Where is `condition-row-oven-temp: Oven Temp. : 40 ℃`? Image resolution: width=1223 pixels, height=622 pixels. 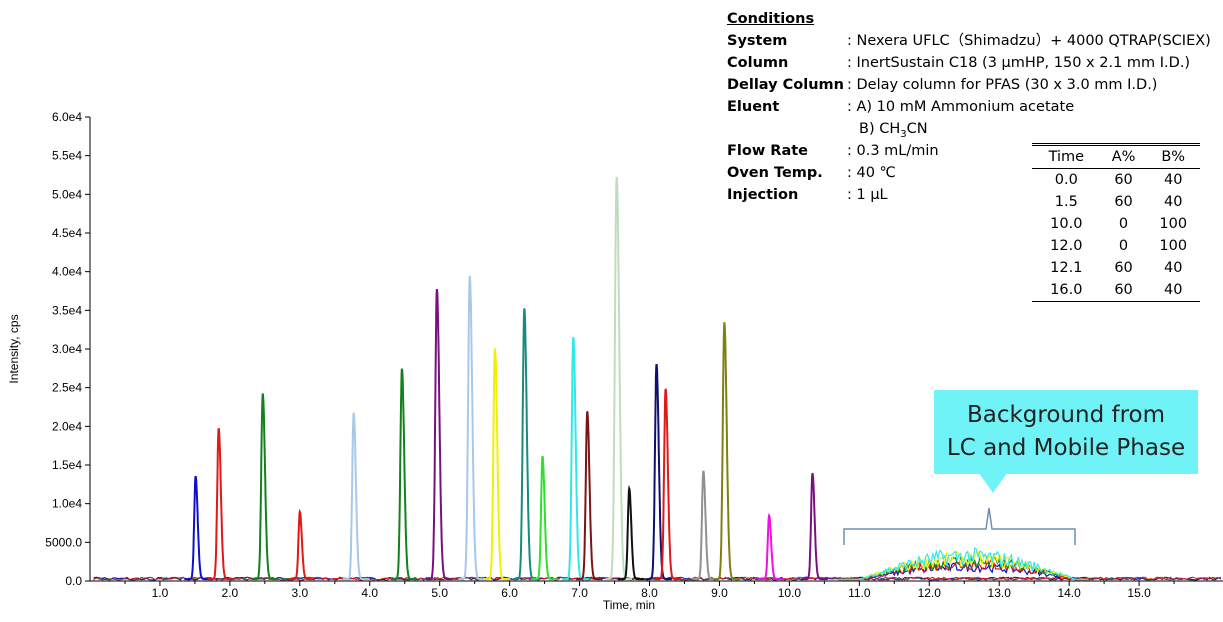 condition-row-oven-temp: Oven Temp. : 40 ℃ is located at coordinates (969, 173).